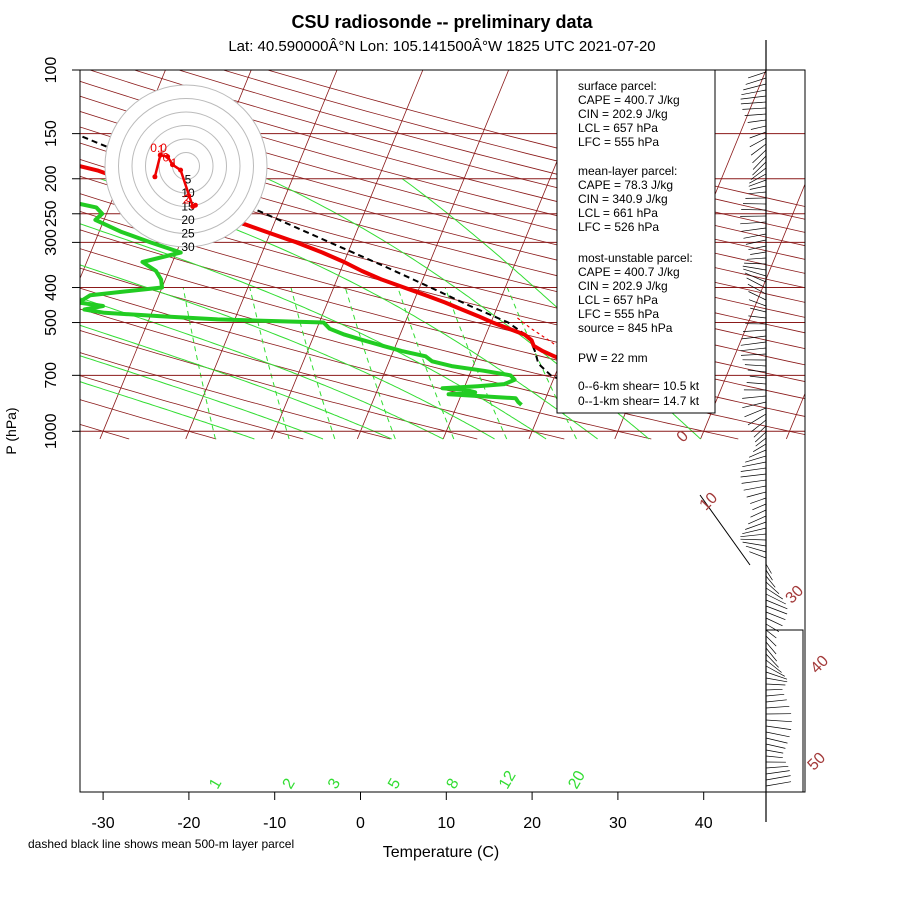 This screenshot has width=900, height=900. What do you see at coordinates (61, 253) in the screenshot?
I see `y-axis-ticks: 100 150 200 250 300 400 500 700 1000` at bounding box center [61, 253].